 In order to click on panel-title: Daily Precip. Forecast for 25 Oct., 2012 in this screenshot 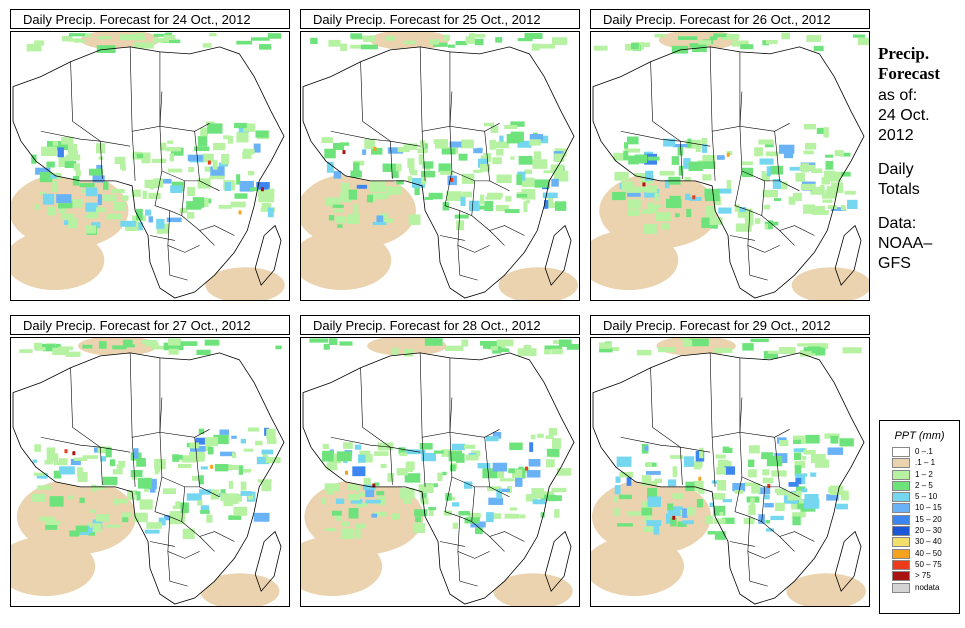, I will do `click(440, 19)`.